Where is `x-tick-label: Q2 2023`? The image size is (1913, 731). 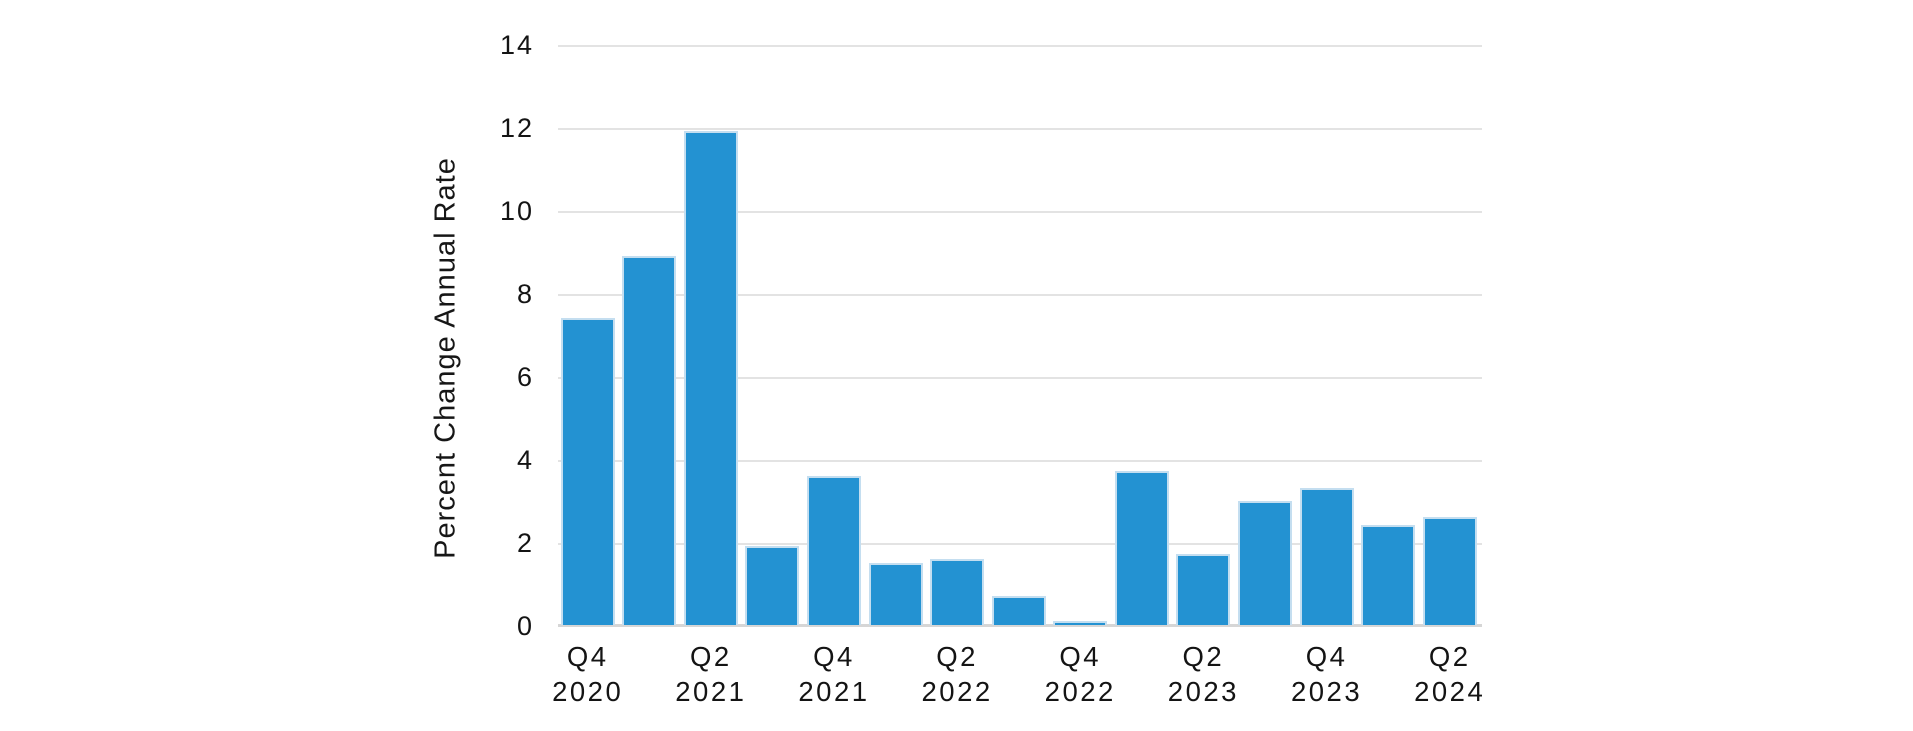
x-tick-label: Q2 2023 is located at coordinates (1203, 674).